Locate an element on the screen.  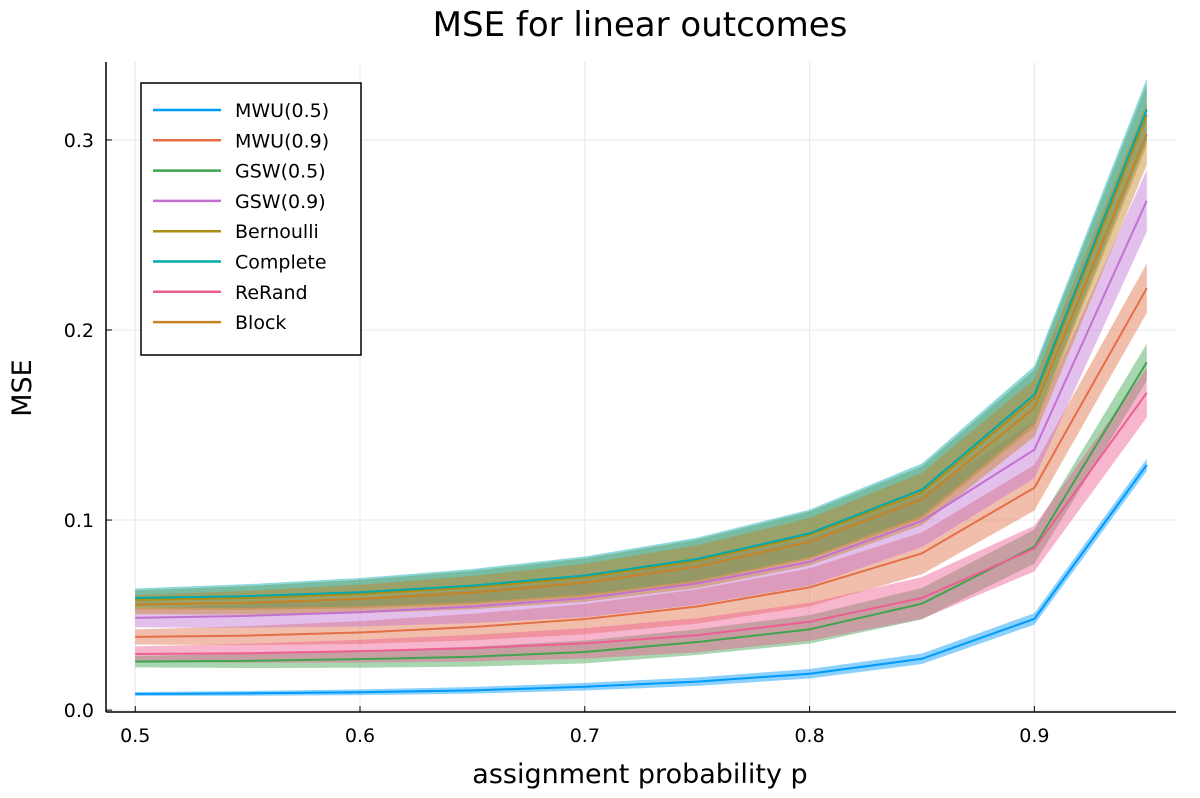
x-tick-label: 0.5 is located at coordinates (135, 736).